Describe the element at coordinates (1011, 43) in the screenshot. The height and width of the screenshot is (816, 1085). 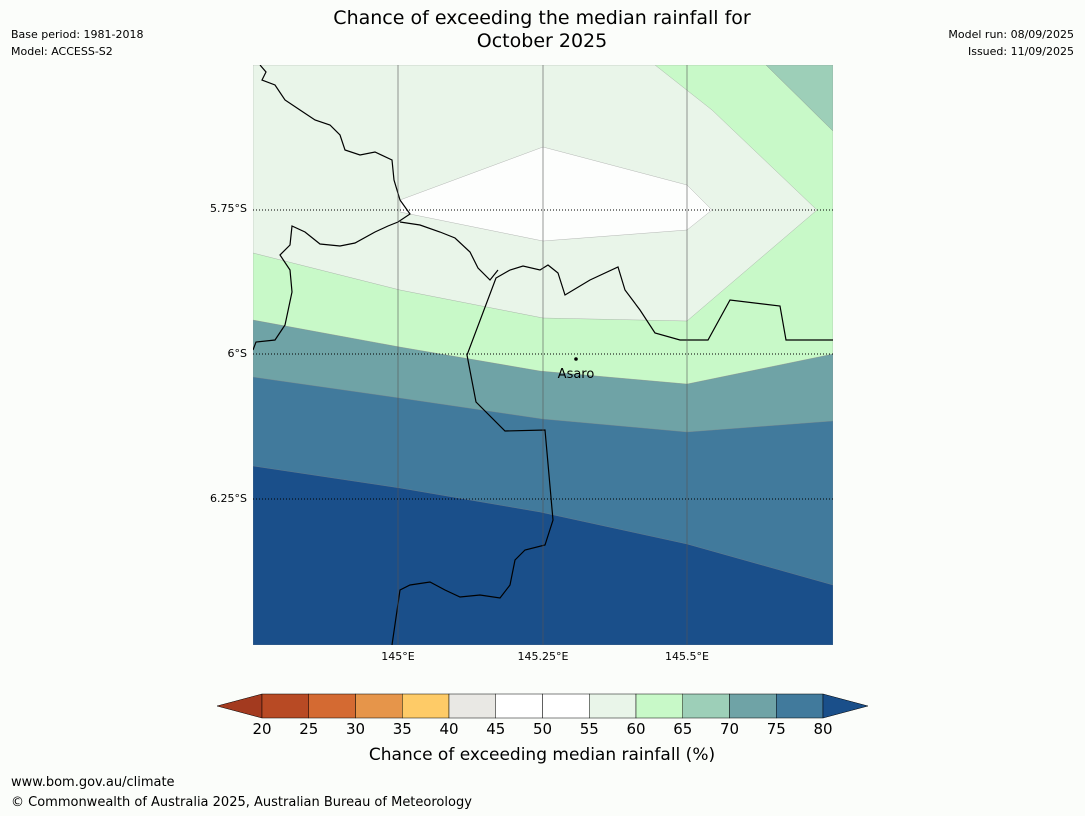
I see `meta-right: Model run: 08/09/2025 Issued: 11/09/2025` at that location.